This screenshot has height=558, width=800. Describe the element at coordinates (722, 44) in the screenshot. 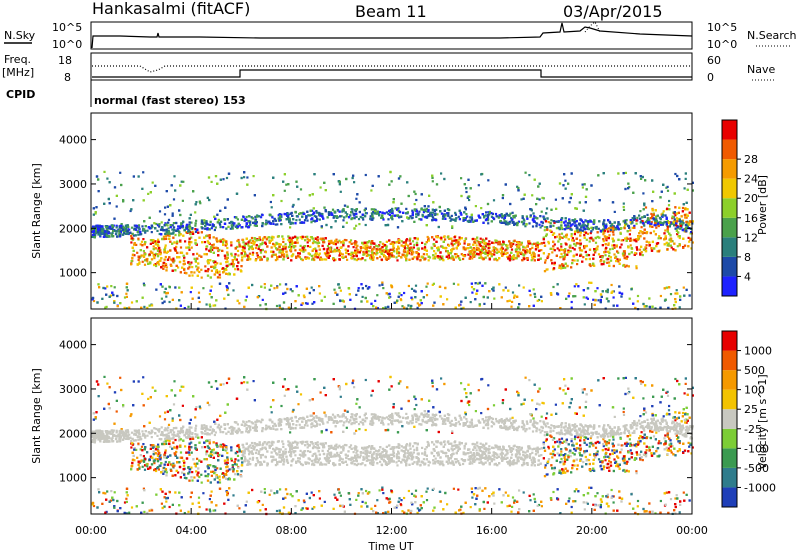

I see `nsearch-tick-bottom: 10^0` at that location.